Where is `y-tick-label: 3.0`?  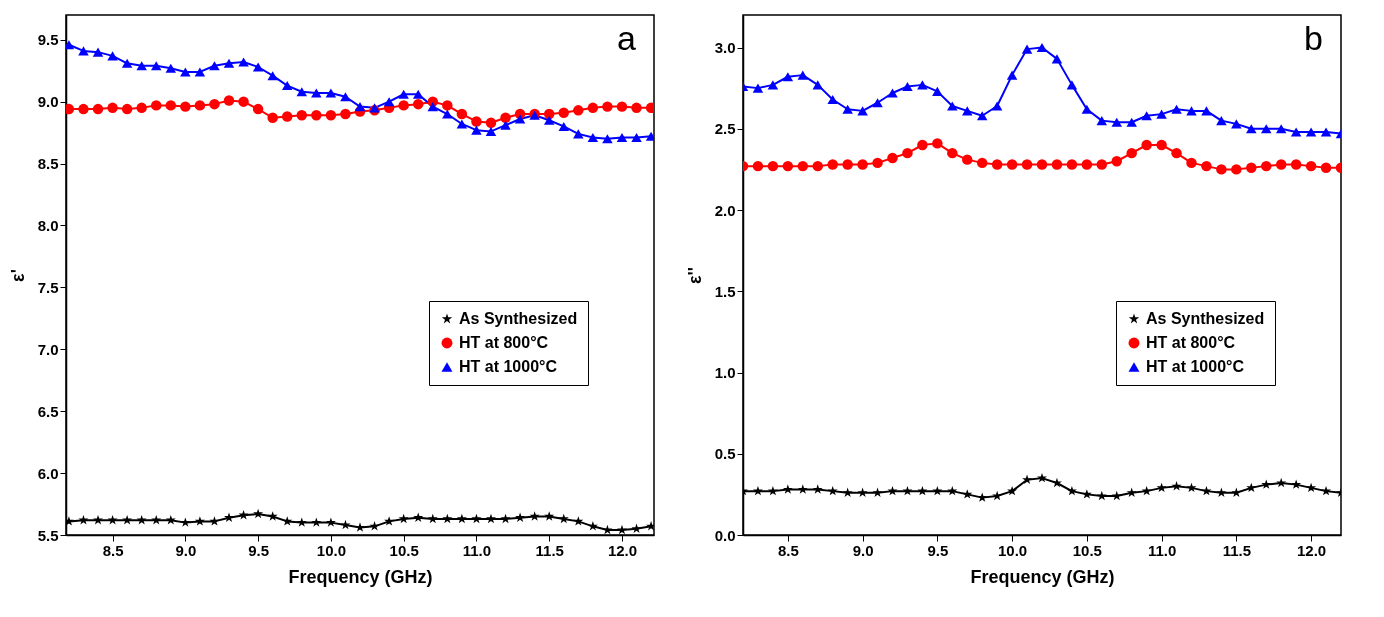 y-tick-label: 3.0 is located at coordinates (725, 47).